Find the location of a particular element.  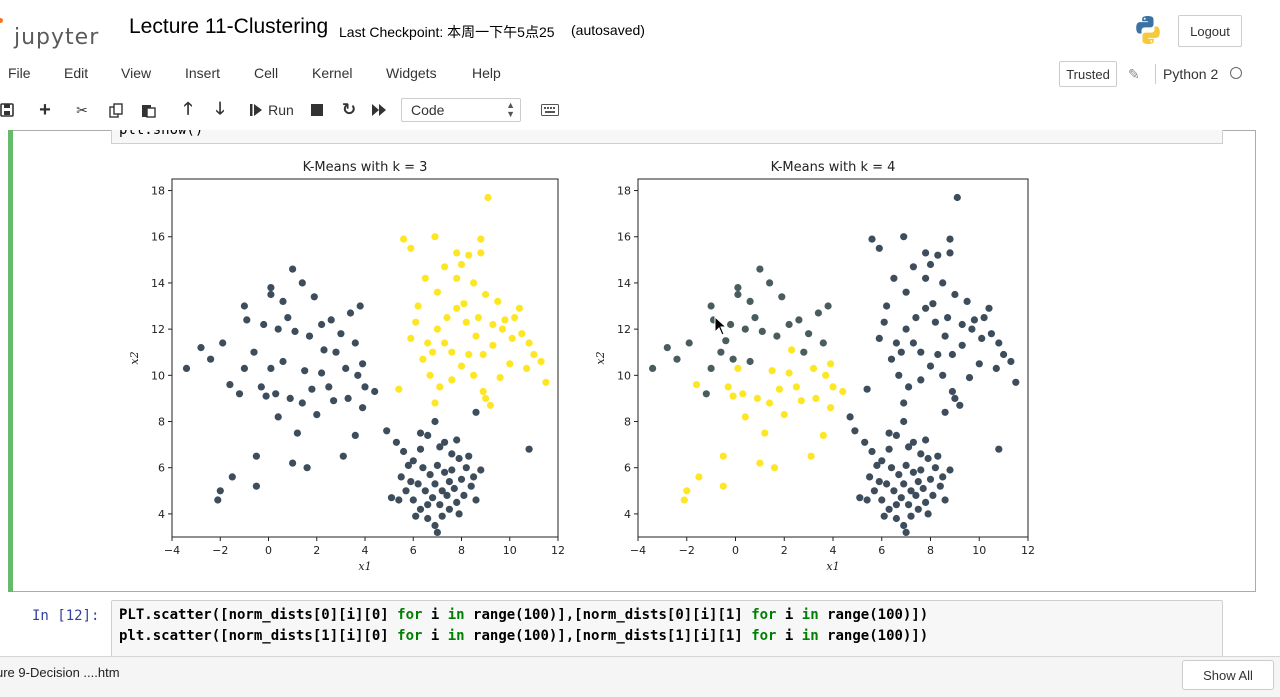

command-palette-keyboard-icon is located at coordinates (550, 110).